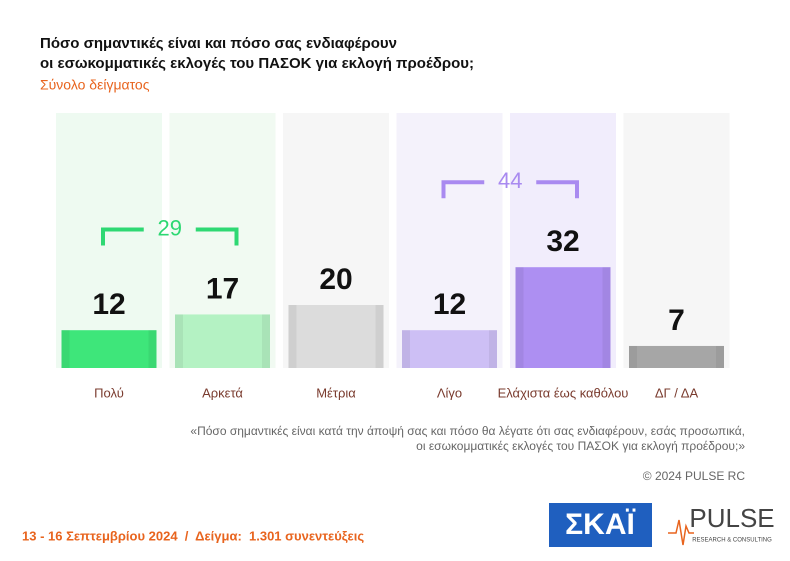 The height and width of the screenshot is (561, 790). What do you see at coordinates (731, 518) in the screenshot?
I see `pulse-text: PULSE` at bounding box center [731, 518].